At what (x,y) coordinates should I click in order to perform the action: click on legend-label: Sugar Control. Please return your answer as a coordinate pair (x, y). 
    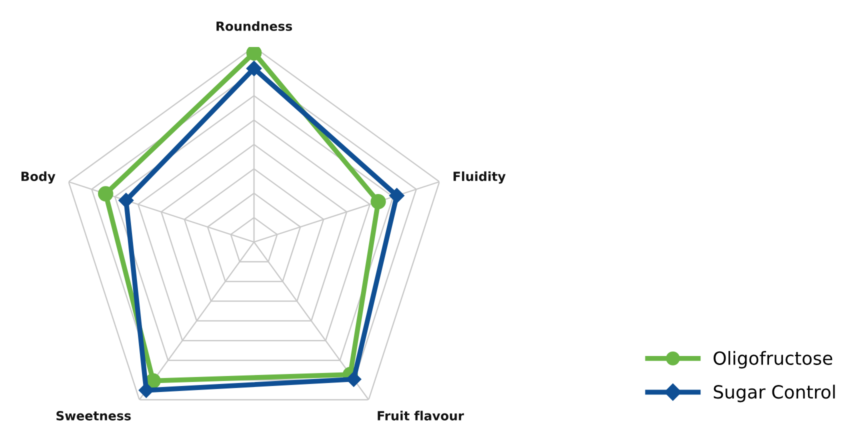
    Looking at the image, I should click on (774, 393).